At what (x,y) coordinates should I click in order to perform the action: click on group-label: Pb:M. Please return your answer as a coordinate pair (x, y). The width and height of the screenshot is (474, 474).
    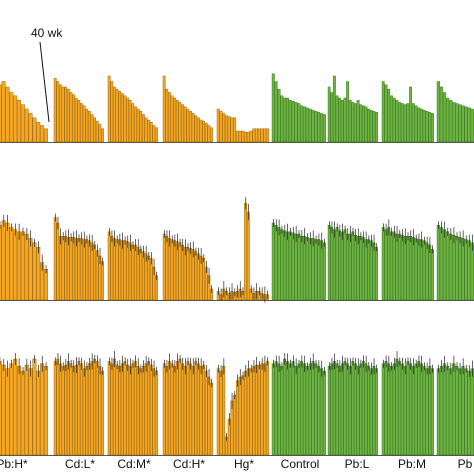
    Looking at the image, I should click on (412, 464).